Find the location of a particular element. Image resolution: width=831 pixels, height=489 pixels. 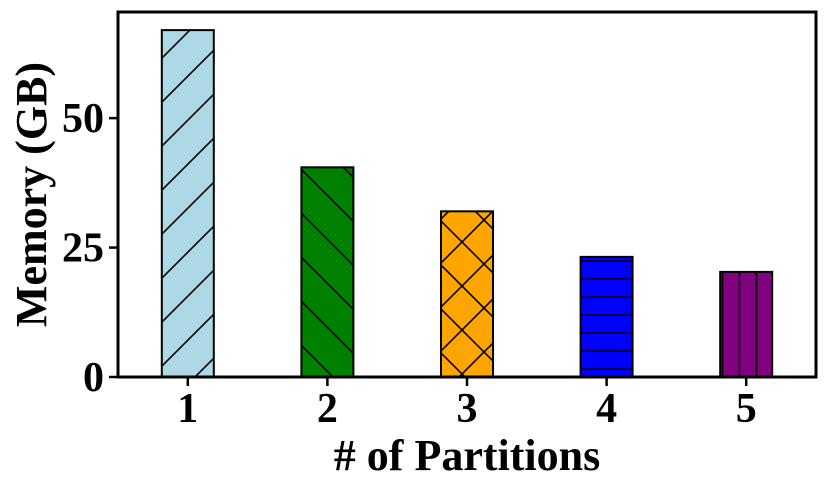

y-tick-label: 50 is located at coordinates (83, 119).